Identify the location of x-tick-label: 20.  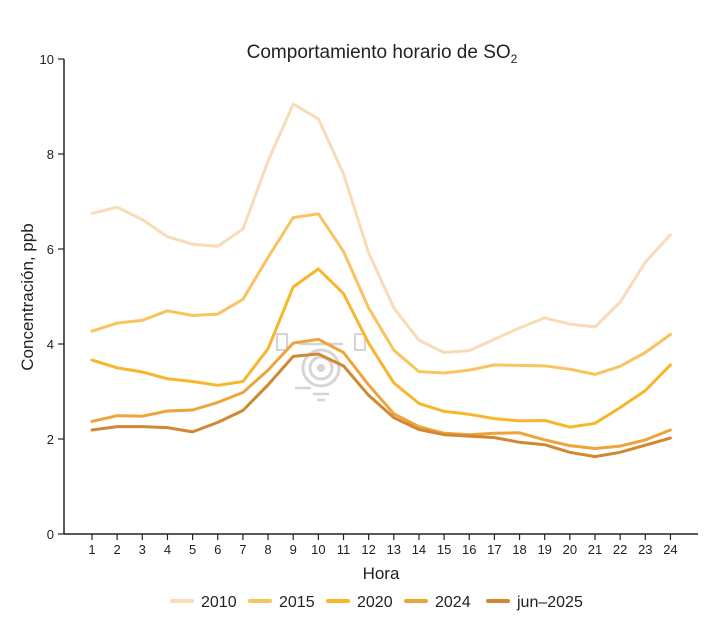
(570, 549).